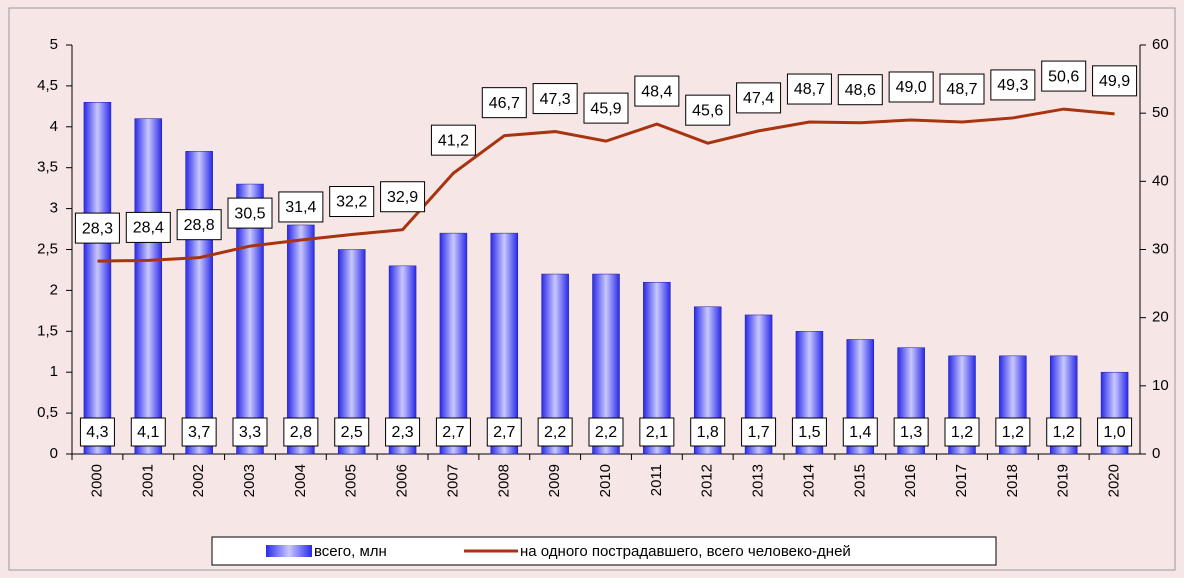 This screenshot has width=1184, height=578. I want to click on y2-tick-label: 0, so click(1156, 453).